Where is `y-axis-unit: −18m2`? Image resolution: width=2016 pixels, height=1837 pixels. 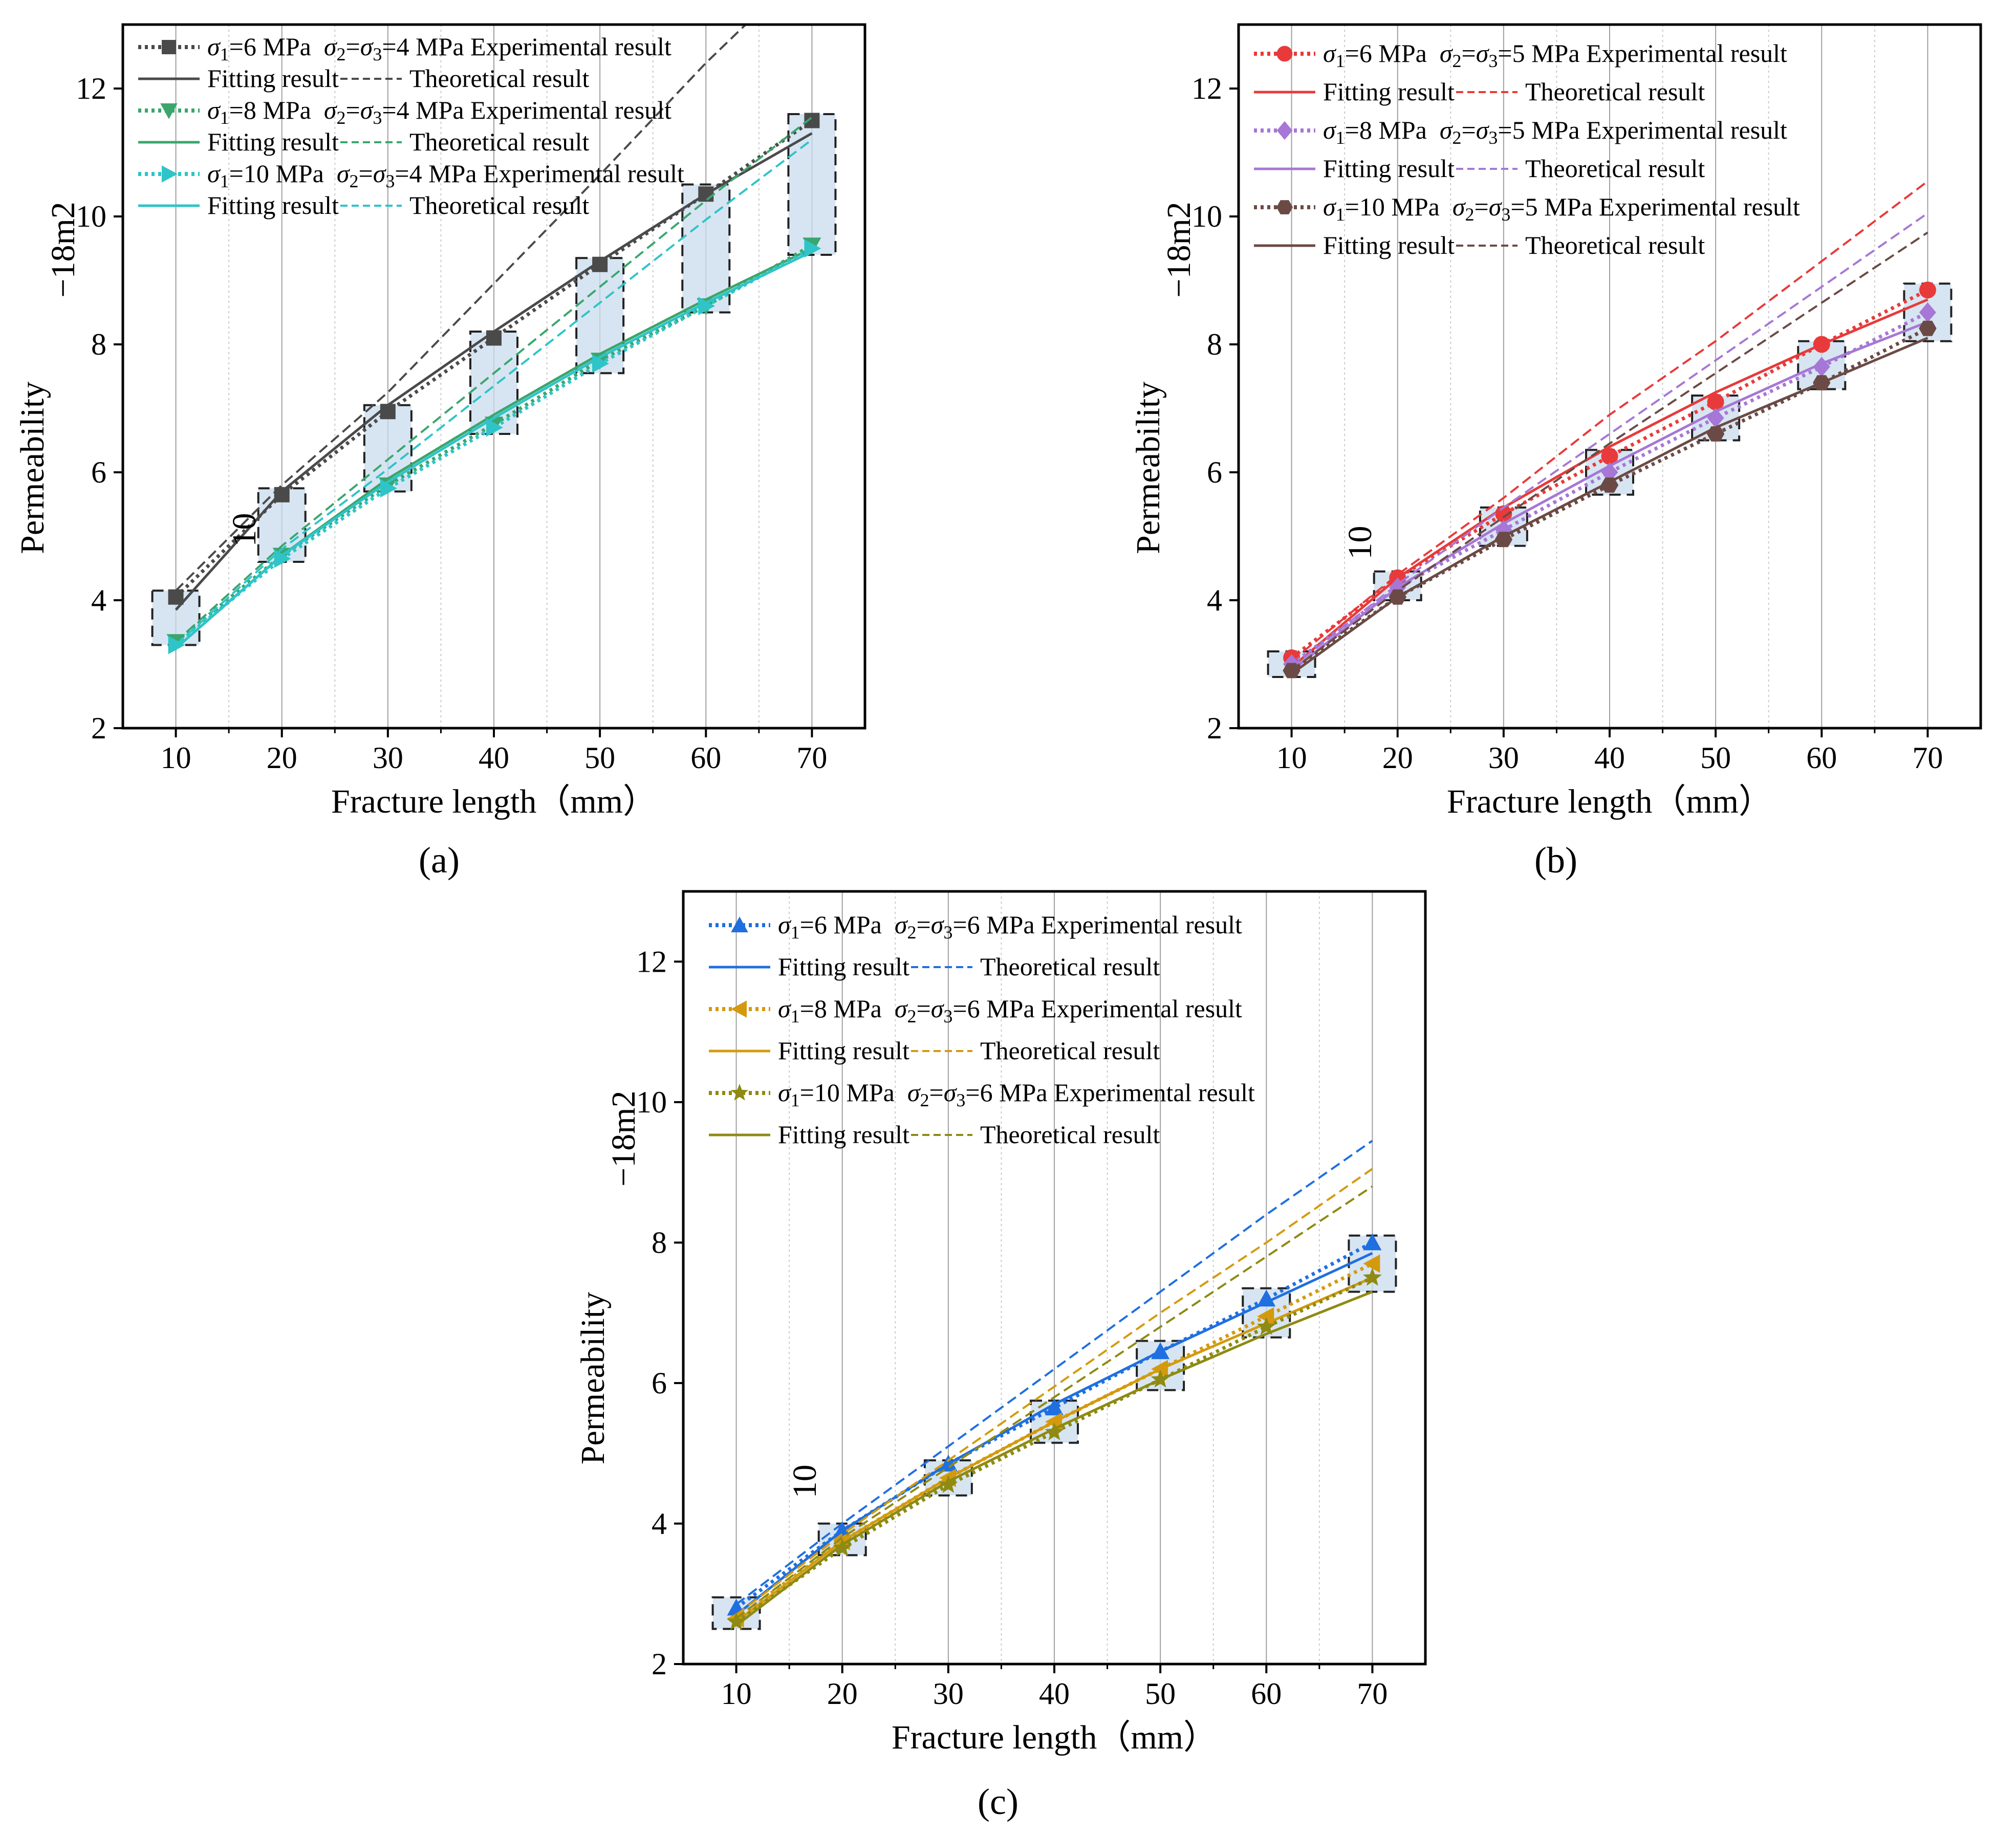 y-axis-unit: −18m2 is located at coordinates (623, 1138).